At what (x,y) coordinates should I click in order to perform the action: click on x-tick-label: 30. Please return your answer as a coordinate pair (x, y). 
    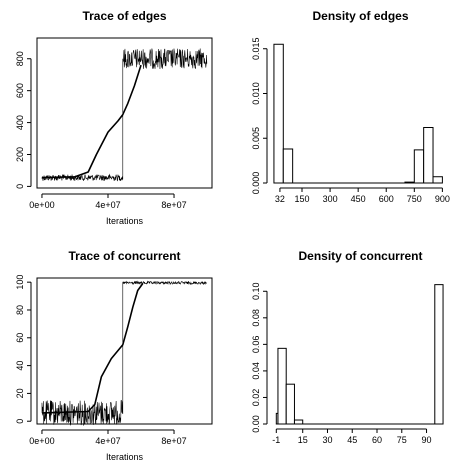
    Looking at the image, I should click on (327, 440).